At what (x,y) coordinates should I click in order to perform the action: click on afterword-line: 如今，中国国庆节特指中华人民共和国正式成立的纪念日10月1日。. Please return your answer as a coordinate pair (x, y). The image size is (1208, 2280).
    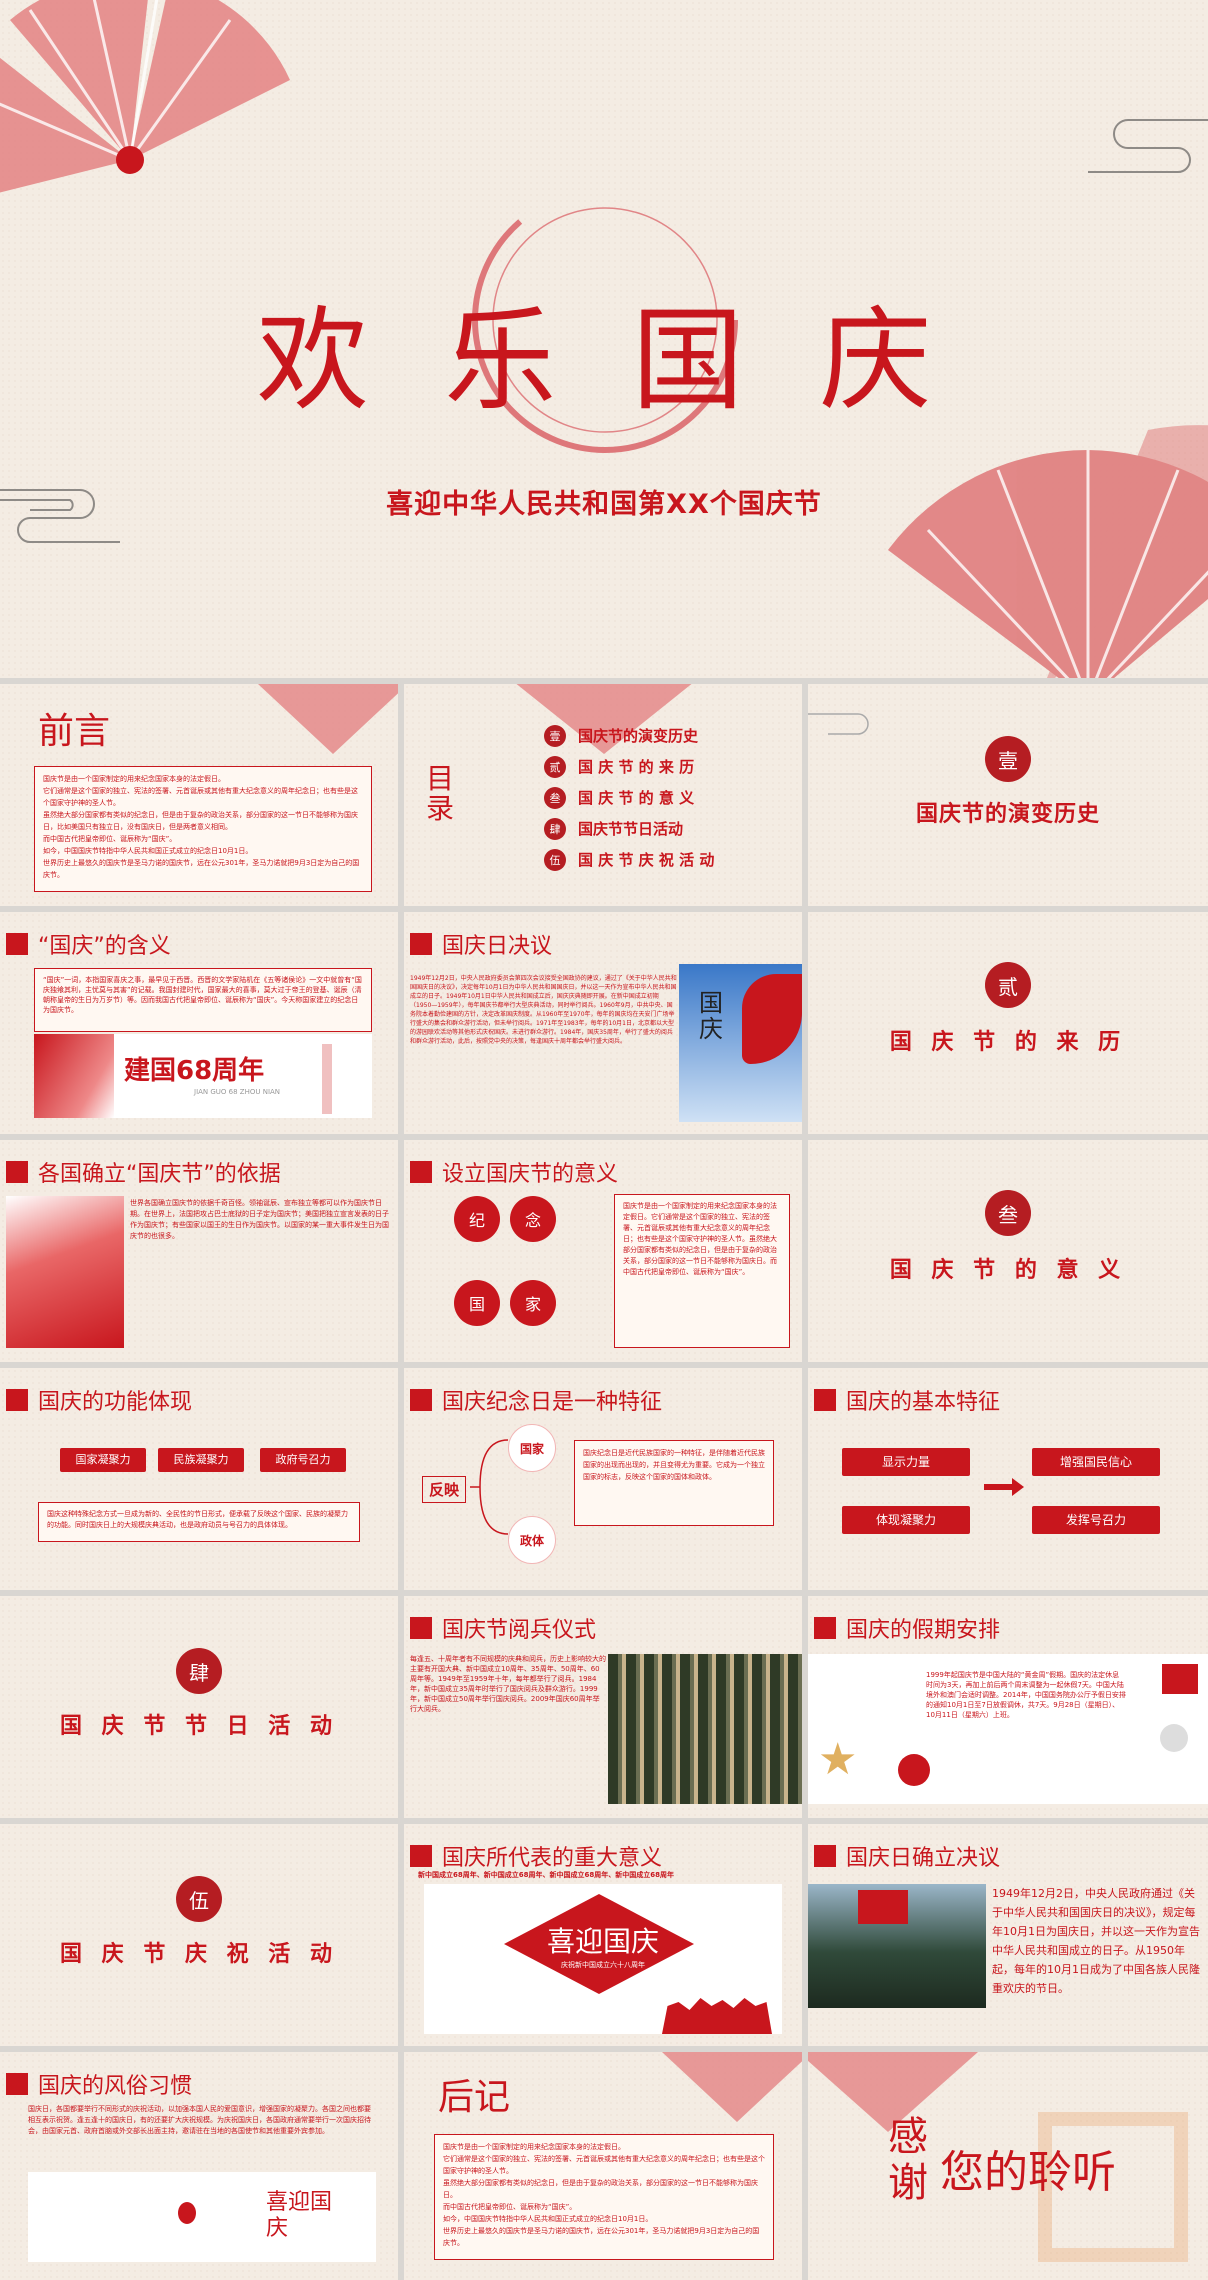
    Looking at the image, I should click on (548, 2219).